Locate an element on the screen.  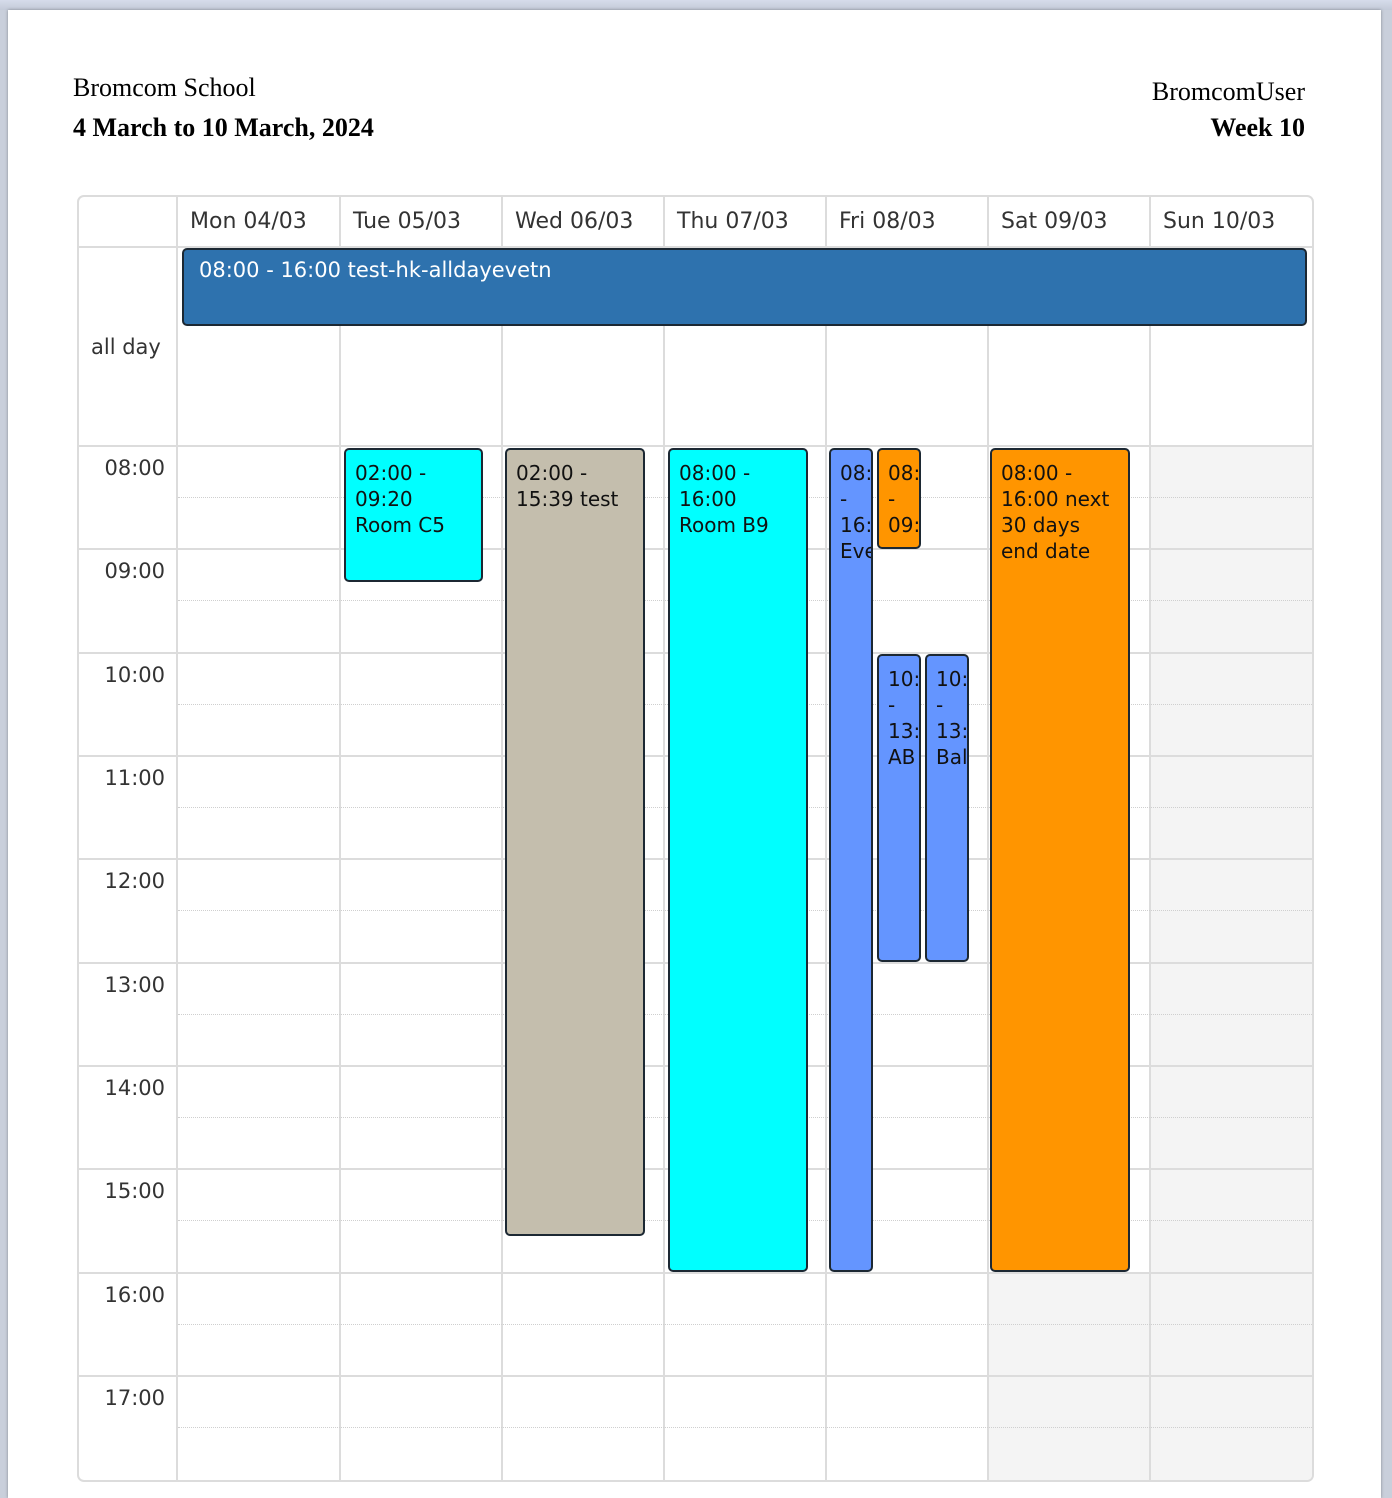
event-fri-ab: 10: - 13: AB is located at coordinates (899, 808).